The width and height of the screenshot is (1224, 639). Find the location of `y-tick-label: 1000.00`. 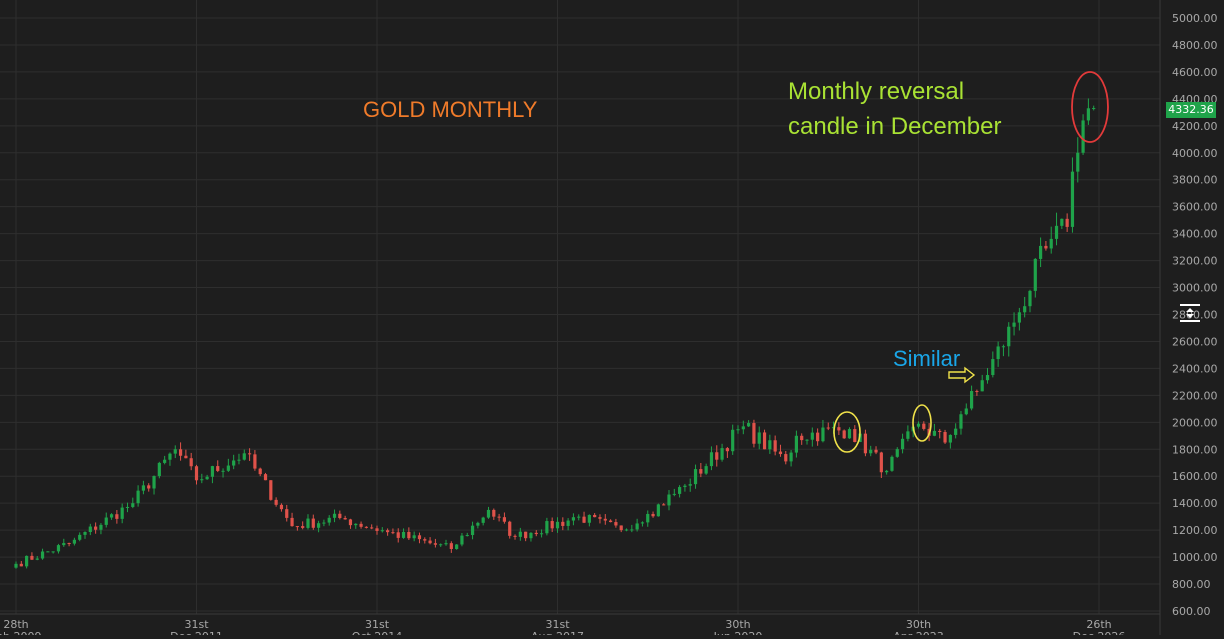

y-tick-label: 1000.00 is located at coordinates (1195, 557).